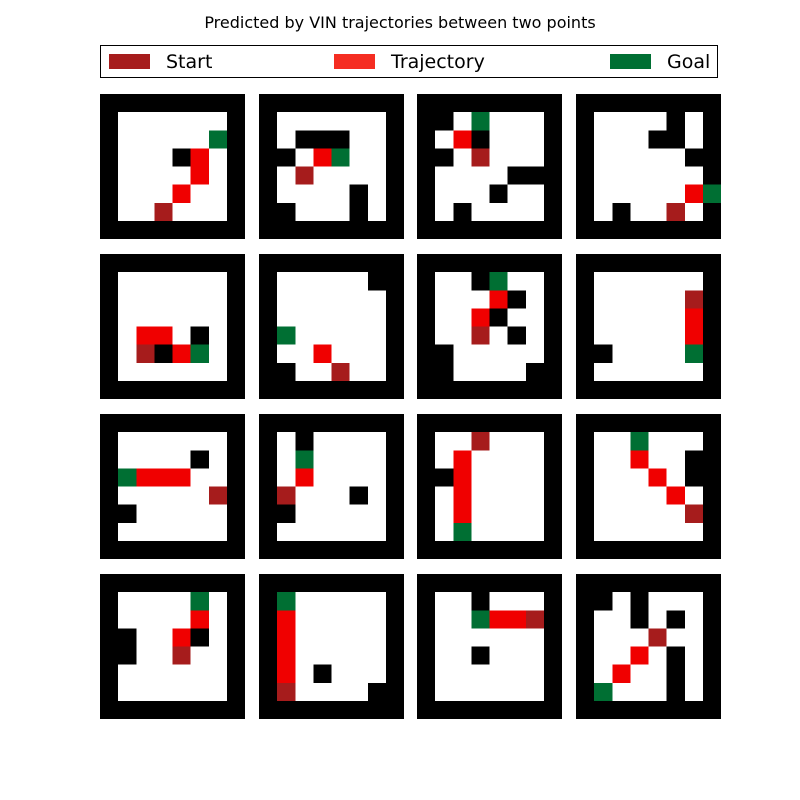 The width and height of the screenshot is (800, 800). What do you see at coordinates (409, 61) in the screenshot?
I see `legend: Start Trajectory Goal` at bounding box center [409, 61].